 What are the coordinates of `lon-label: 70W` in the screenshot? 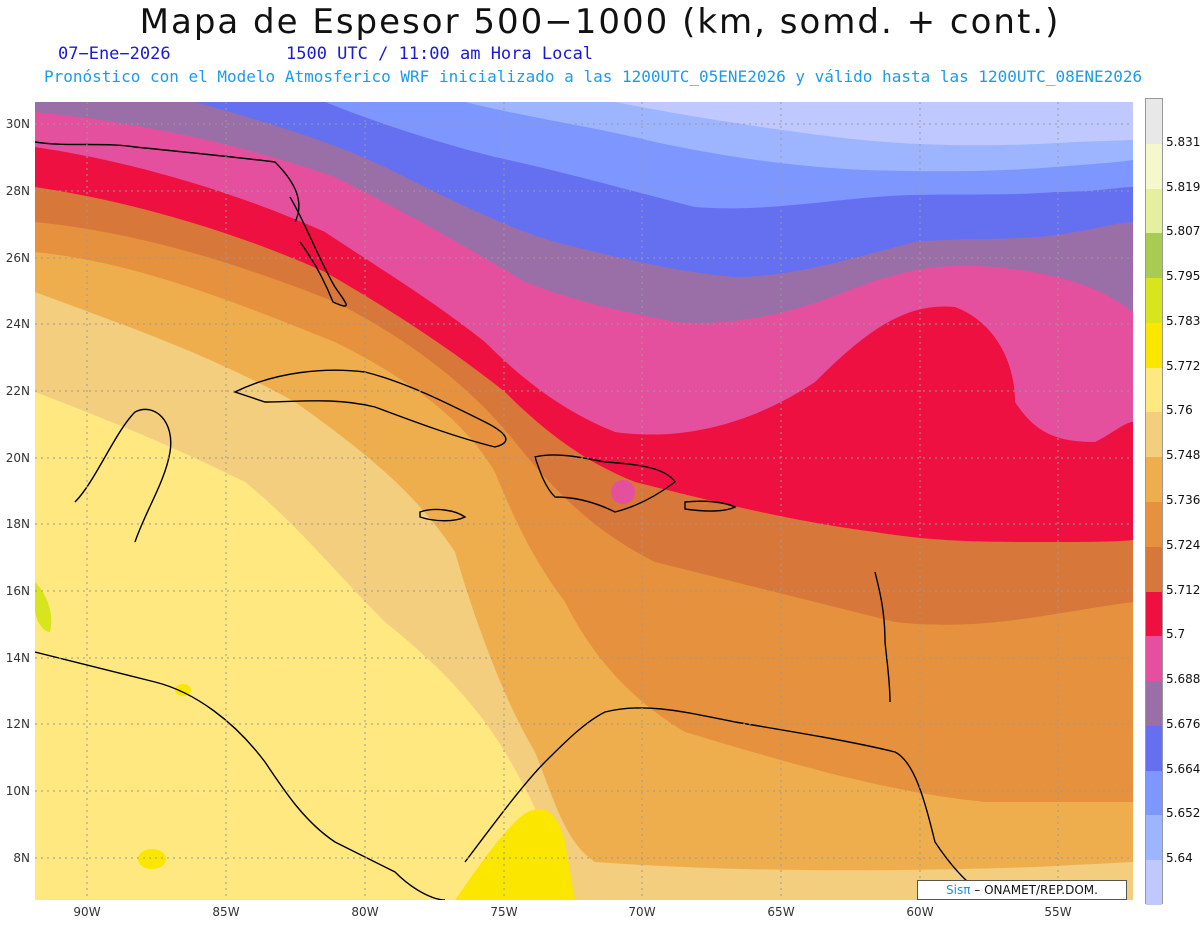 It's located at (642, 912).